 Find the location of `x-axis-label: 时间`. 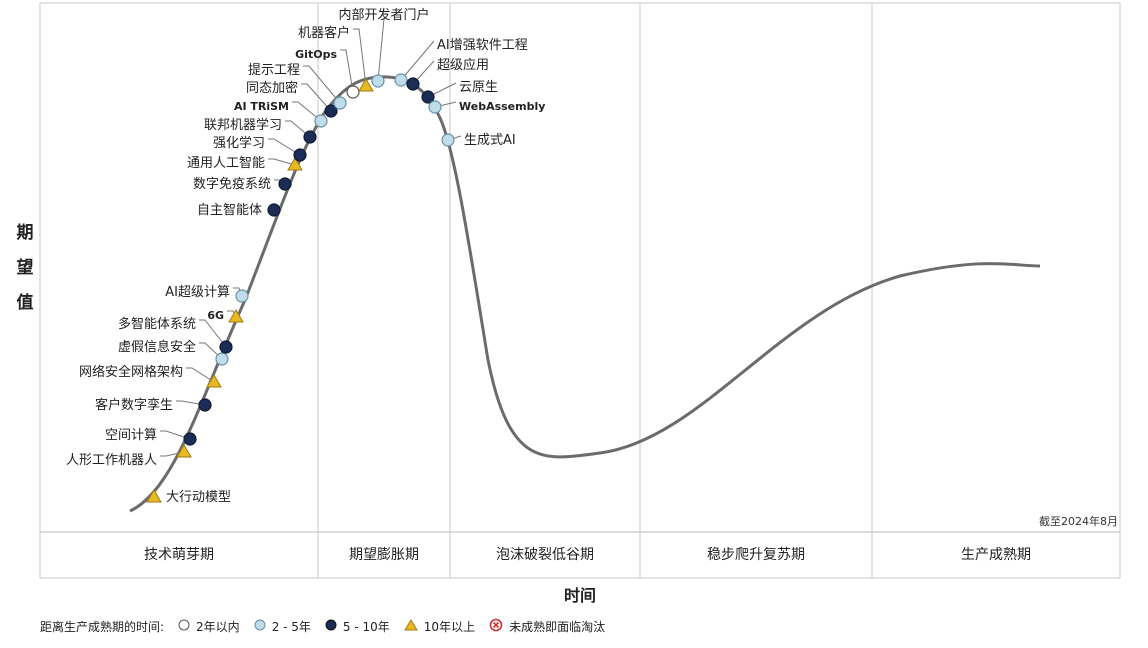

x-axis-label: 时间 is located at coordinates (580, 595).